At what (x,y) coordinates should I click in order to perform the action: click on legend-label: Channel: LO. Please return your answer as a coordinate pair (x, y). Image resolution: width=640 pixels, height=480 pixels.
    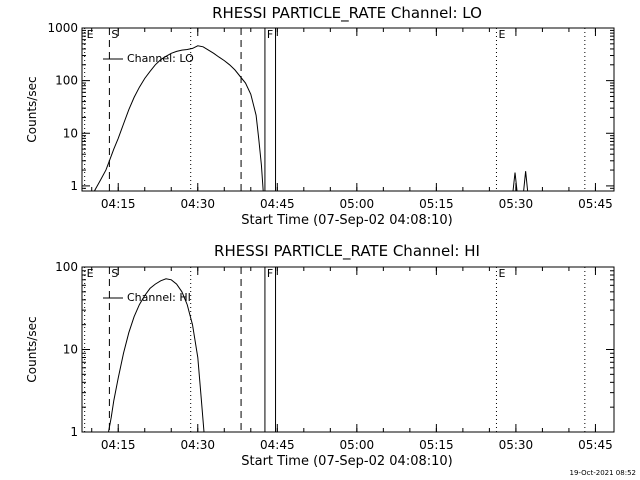
    Looking at the image, I should click on (160, 58).